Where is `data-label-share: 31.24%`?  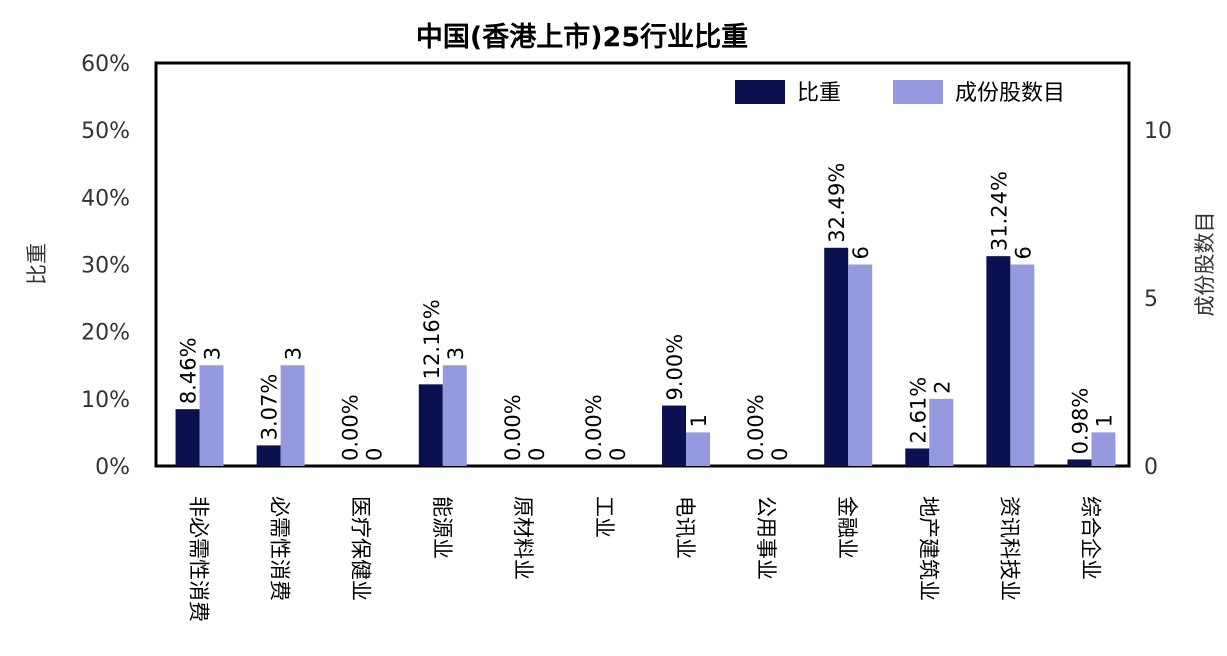 data-label-share: 31.24% is located at coordinates (999, 211).